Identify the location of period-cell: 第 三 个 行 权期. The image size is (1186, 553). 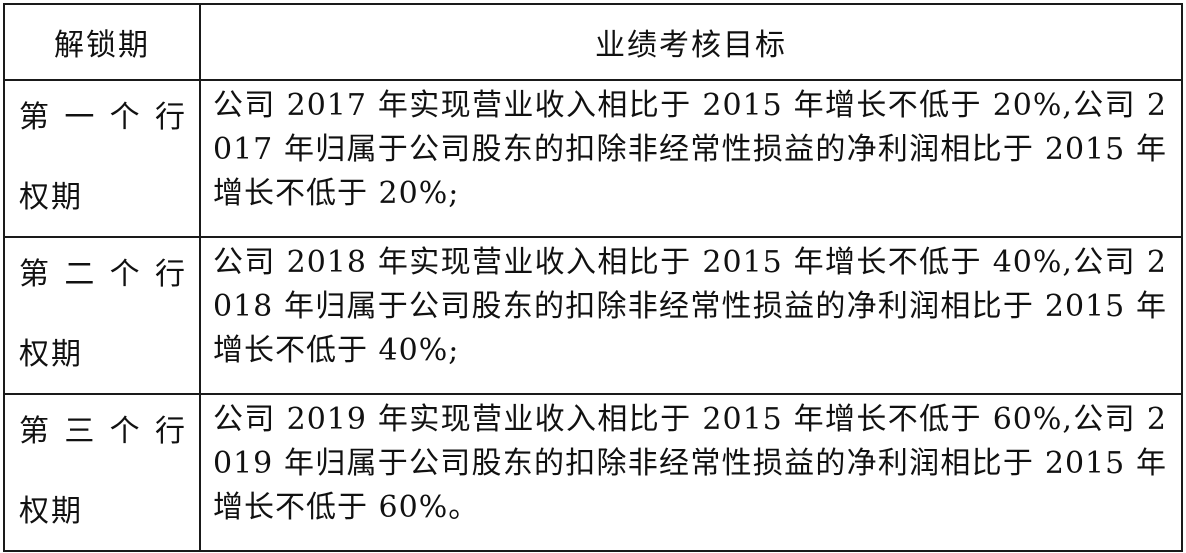
(102, 472).